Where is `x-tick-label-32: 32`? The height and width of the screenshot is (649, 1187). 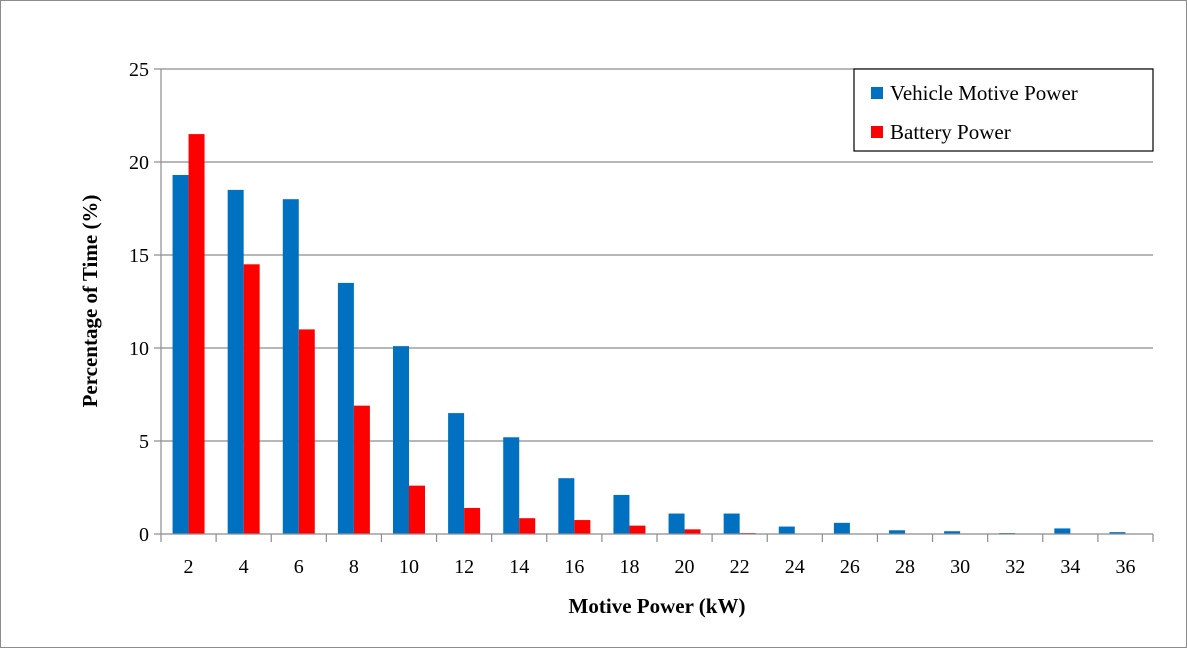
x-tick-label-32: 32 is located at coordinates (1015, 567).